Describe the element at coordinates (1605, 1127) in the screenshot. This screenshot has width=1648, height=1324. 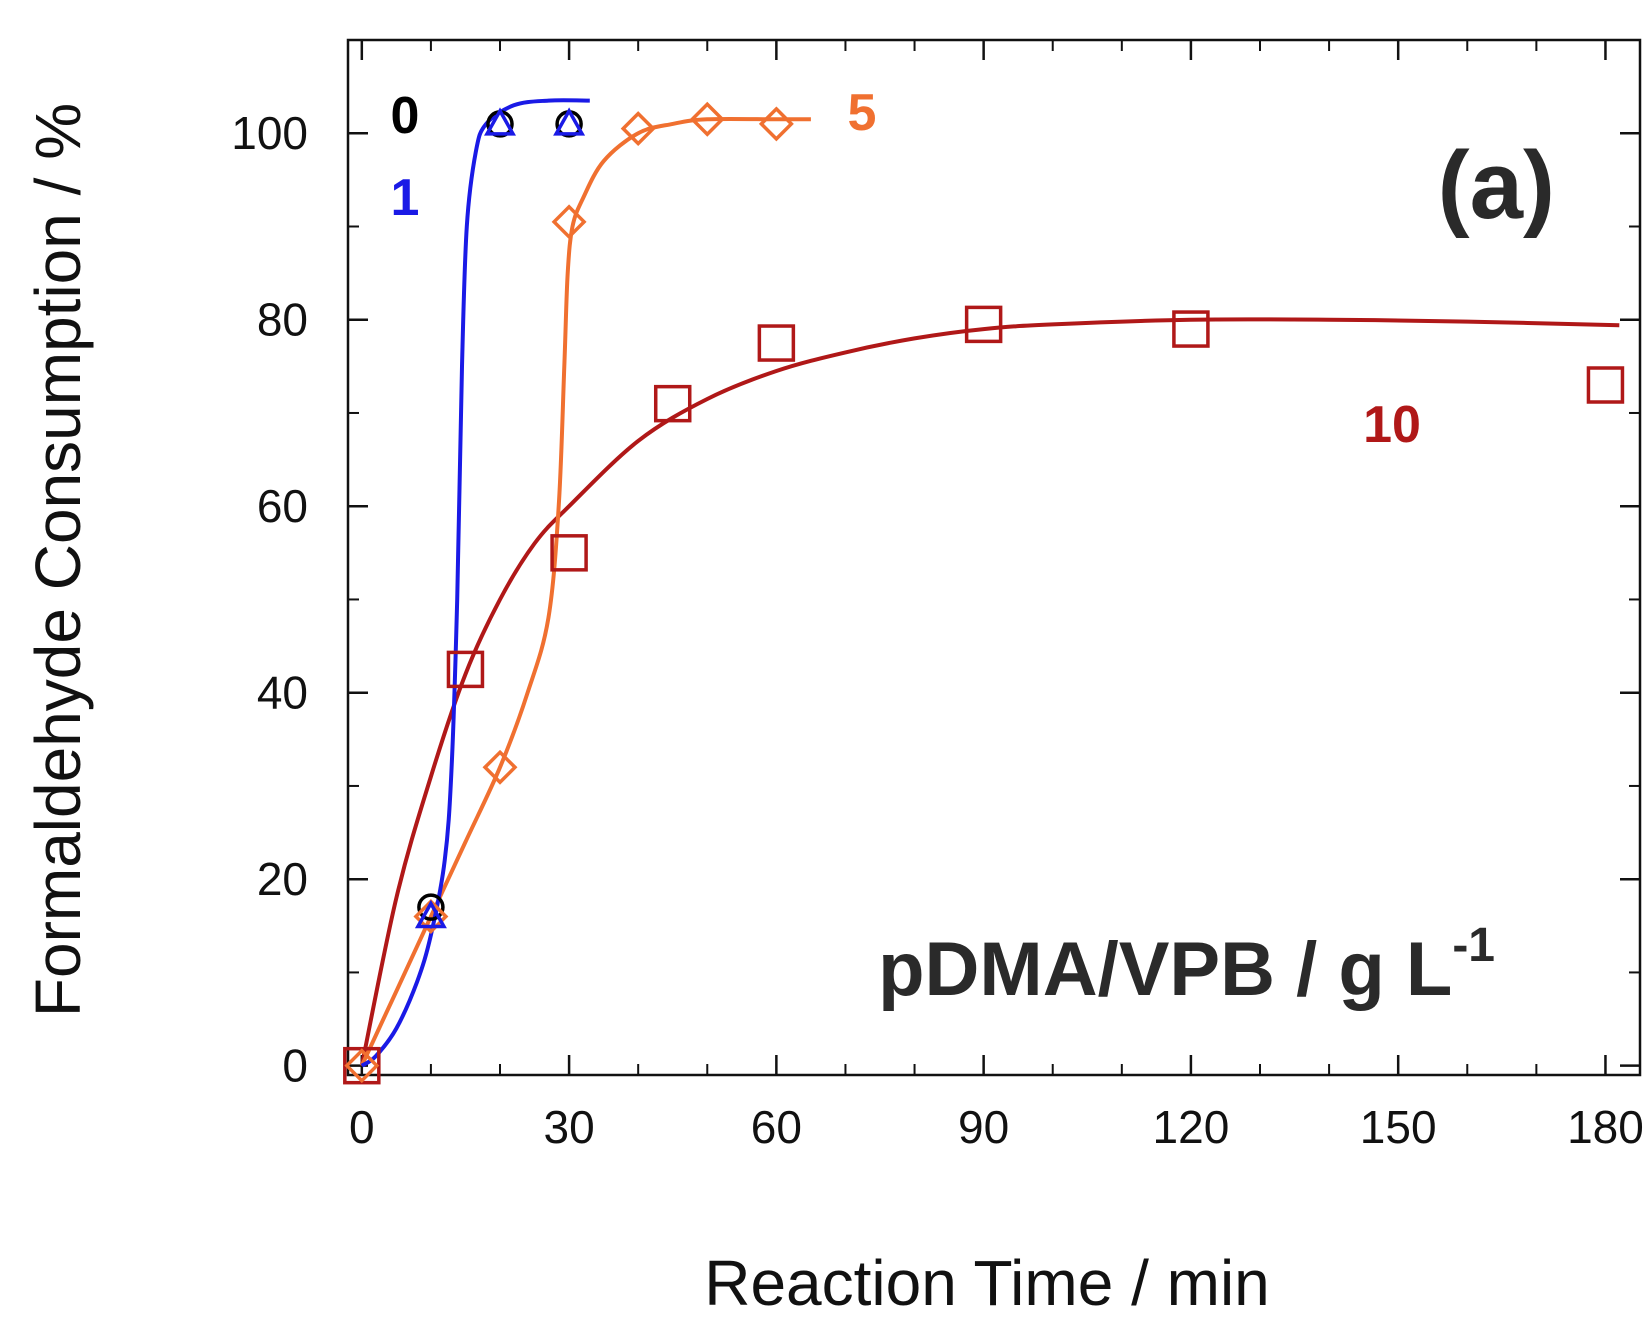
I see `x-tick-label-180: 180` at that location.